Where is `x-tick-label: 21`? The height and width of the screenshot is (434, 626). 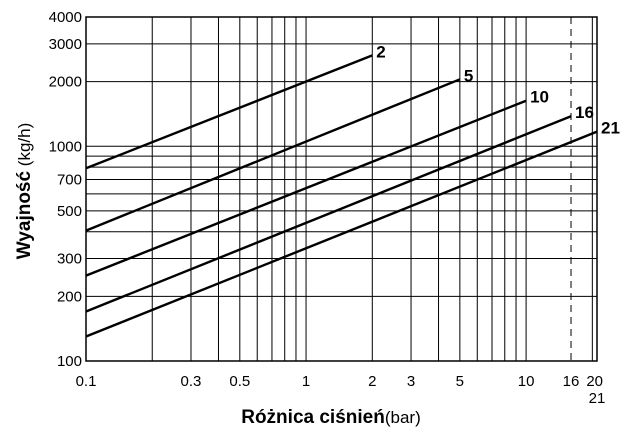
x-tick-label: 21 is located at coordinates (597, 398).